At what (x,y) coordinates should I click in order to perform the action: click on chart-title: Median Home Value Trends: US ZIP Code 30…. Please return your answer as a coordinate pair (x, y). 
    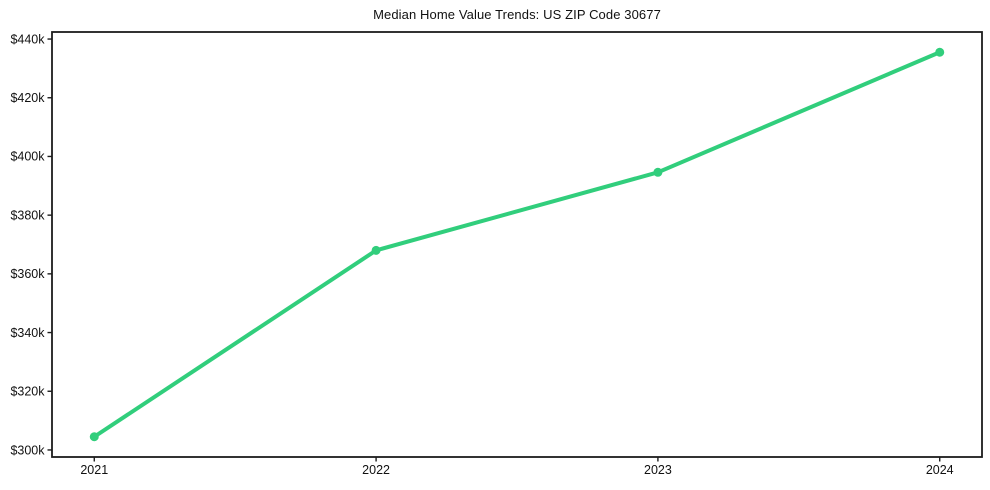
    Looking at the image, I should click on (517, 14).